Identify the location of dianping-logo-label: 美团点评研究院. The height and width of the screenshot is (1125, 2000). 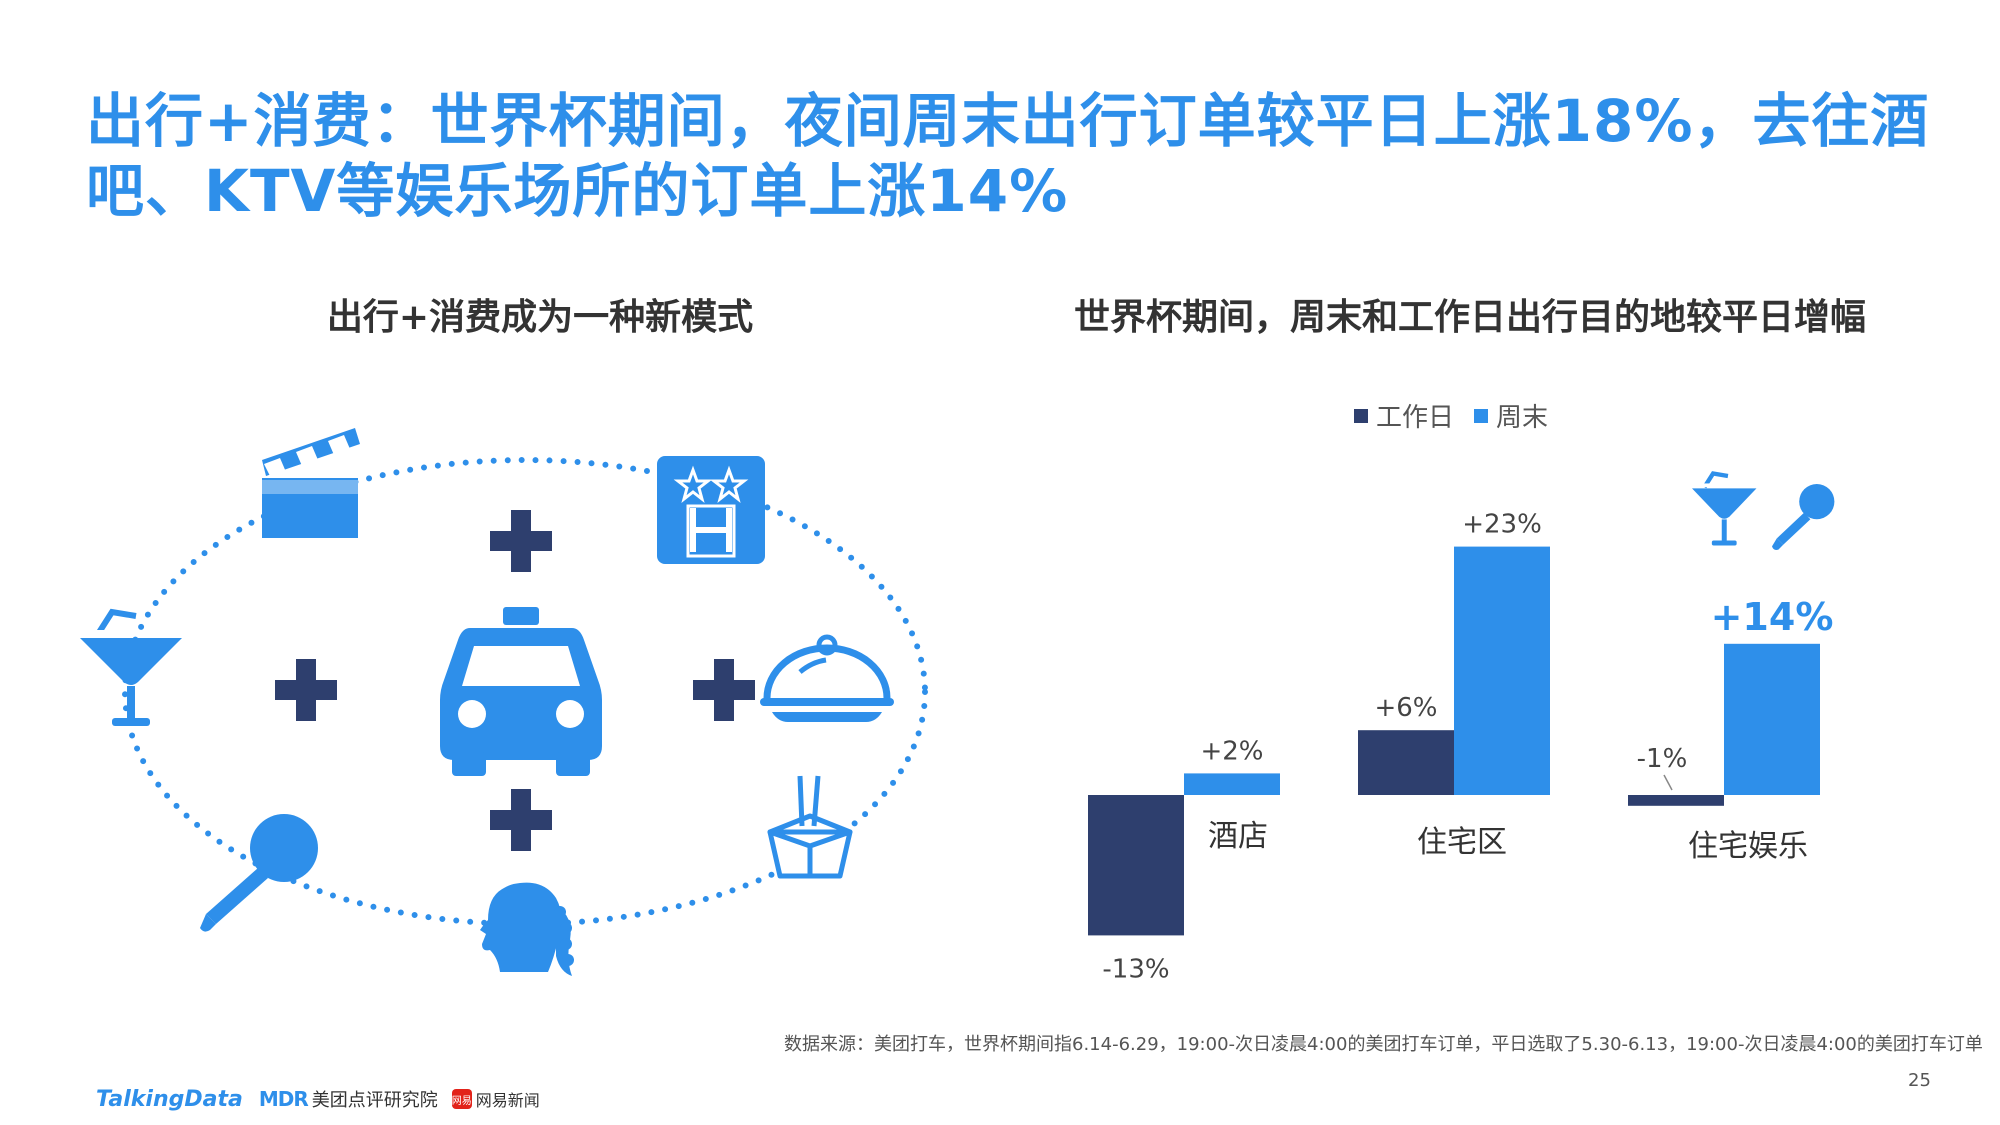
(374, 1100).